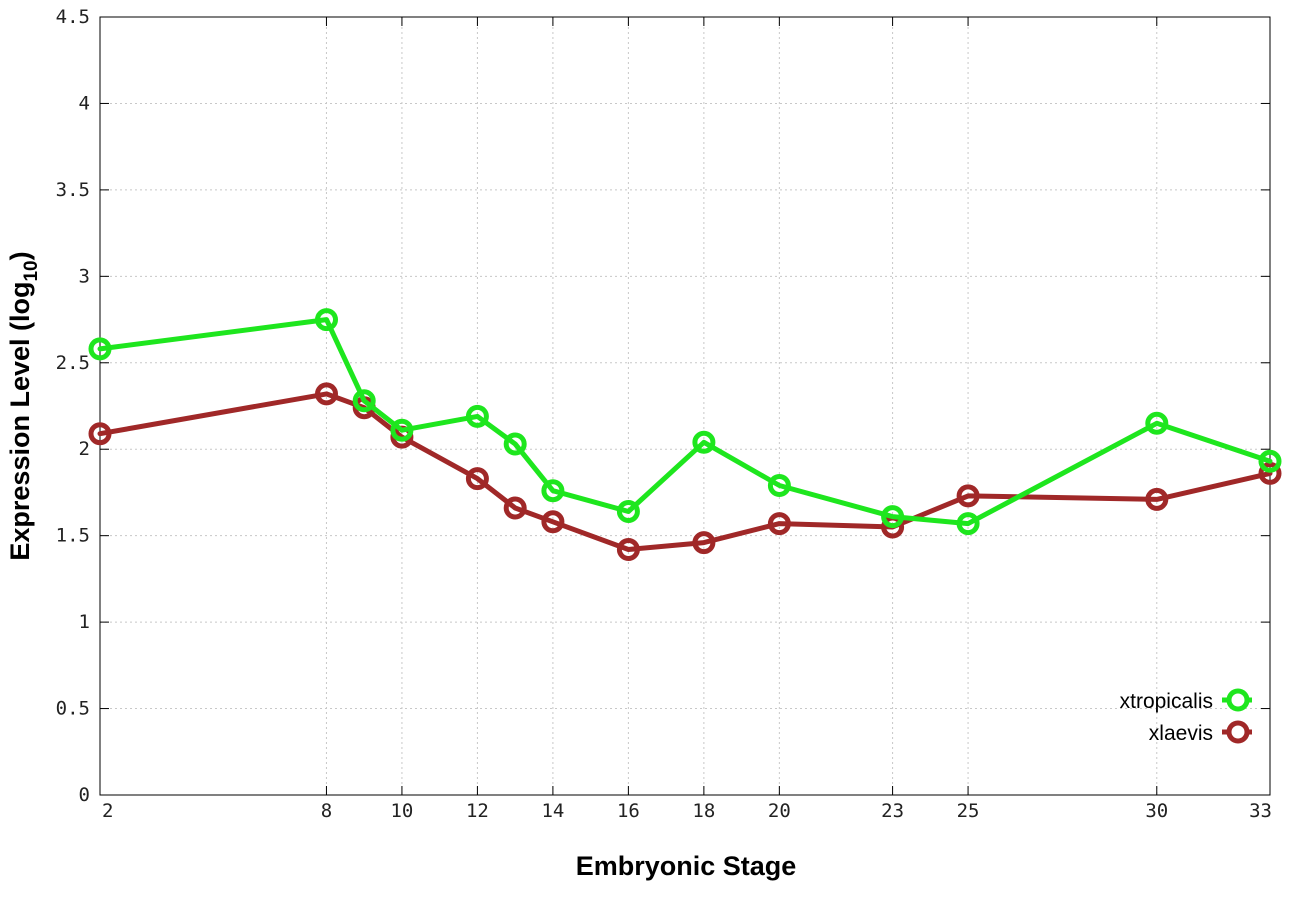 This screenshot has height=907, width=1296. Describe the element at coordinates (73, 363) in the screenshot. I see `y-tick-label: 2.5` at that location.